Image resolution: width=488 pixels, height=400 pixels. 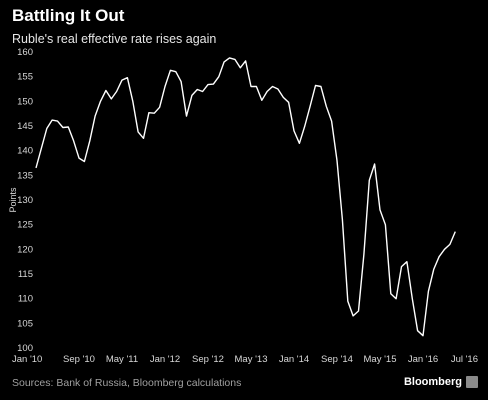 I want to click on y-tick-label: 125, so click(x=25, y=225).